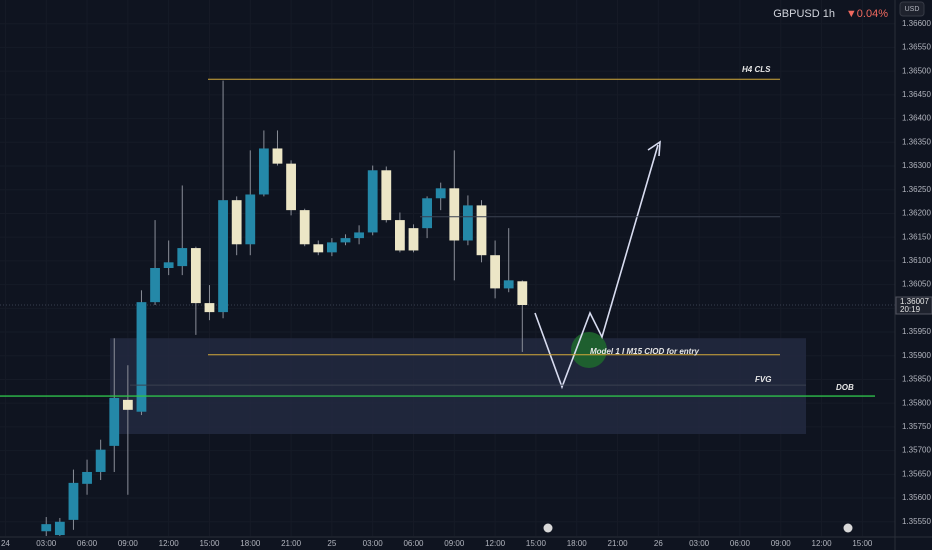 This screenshot has width=932, height=550. I want to click on projection-arrowhead, so click(654, 148).